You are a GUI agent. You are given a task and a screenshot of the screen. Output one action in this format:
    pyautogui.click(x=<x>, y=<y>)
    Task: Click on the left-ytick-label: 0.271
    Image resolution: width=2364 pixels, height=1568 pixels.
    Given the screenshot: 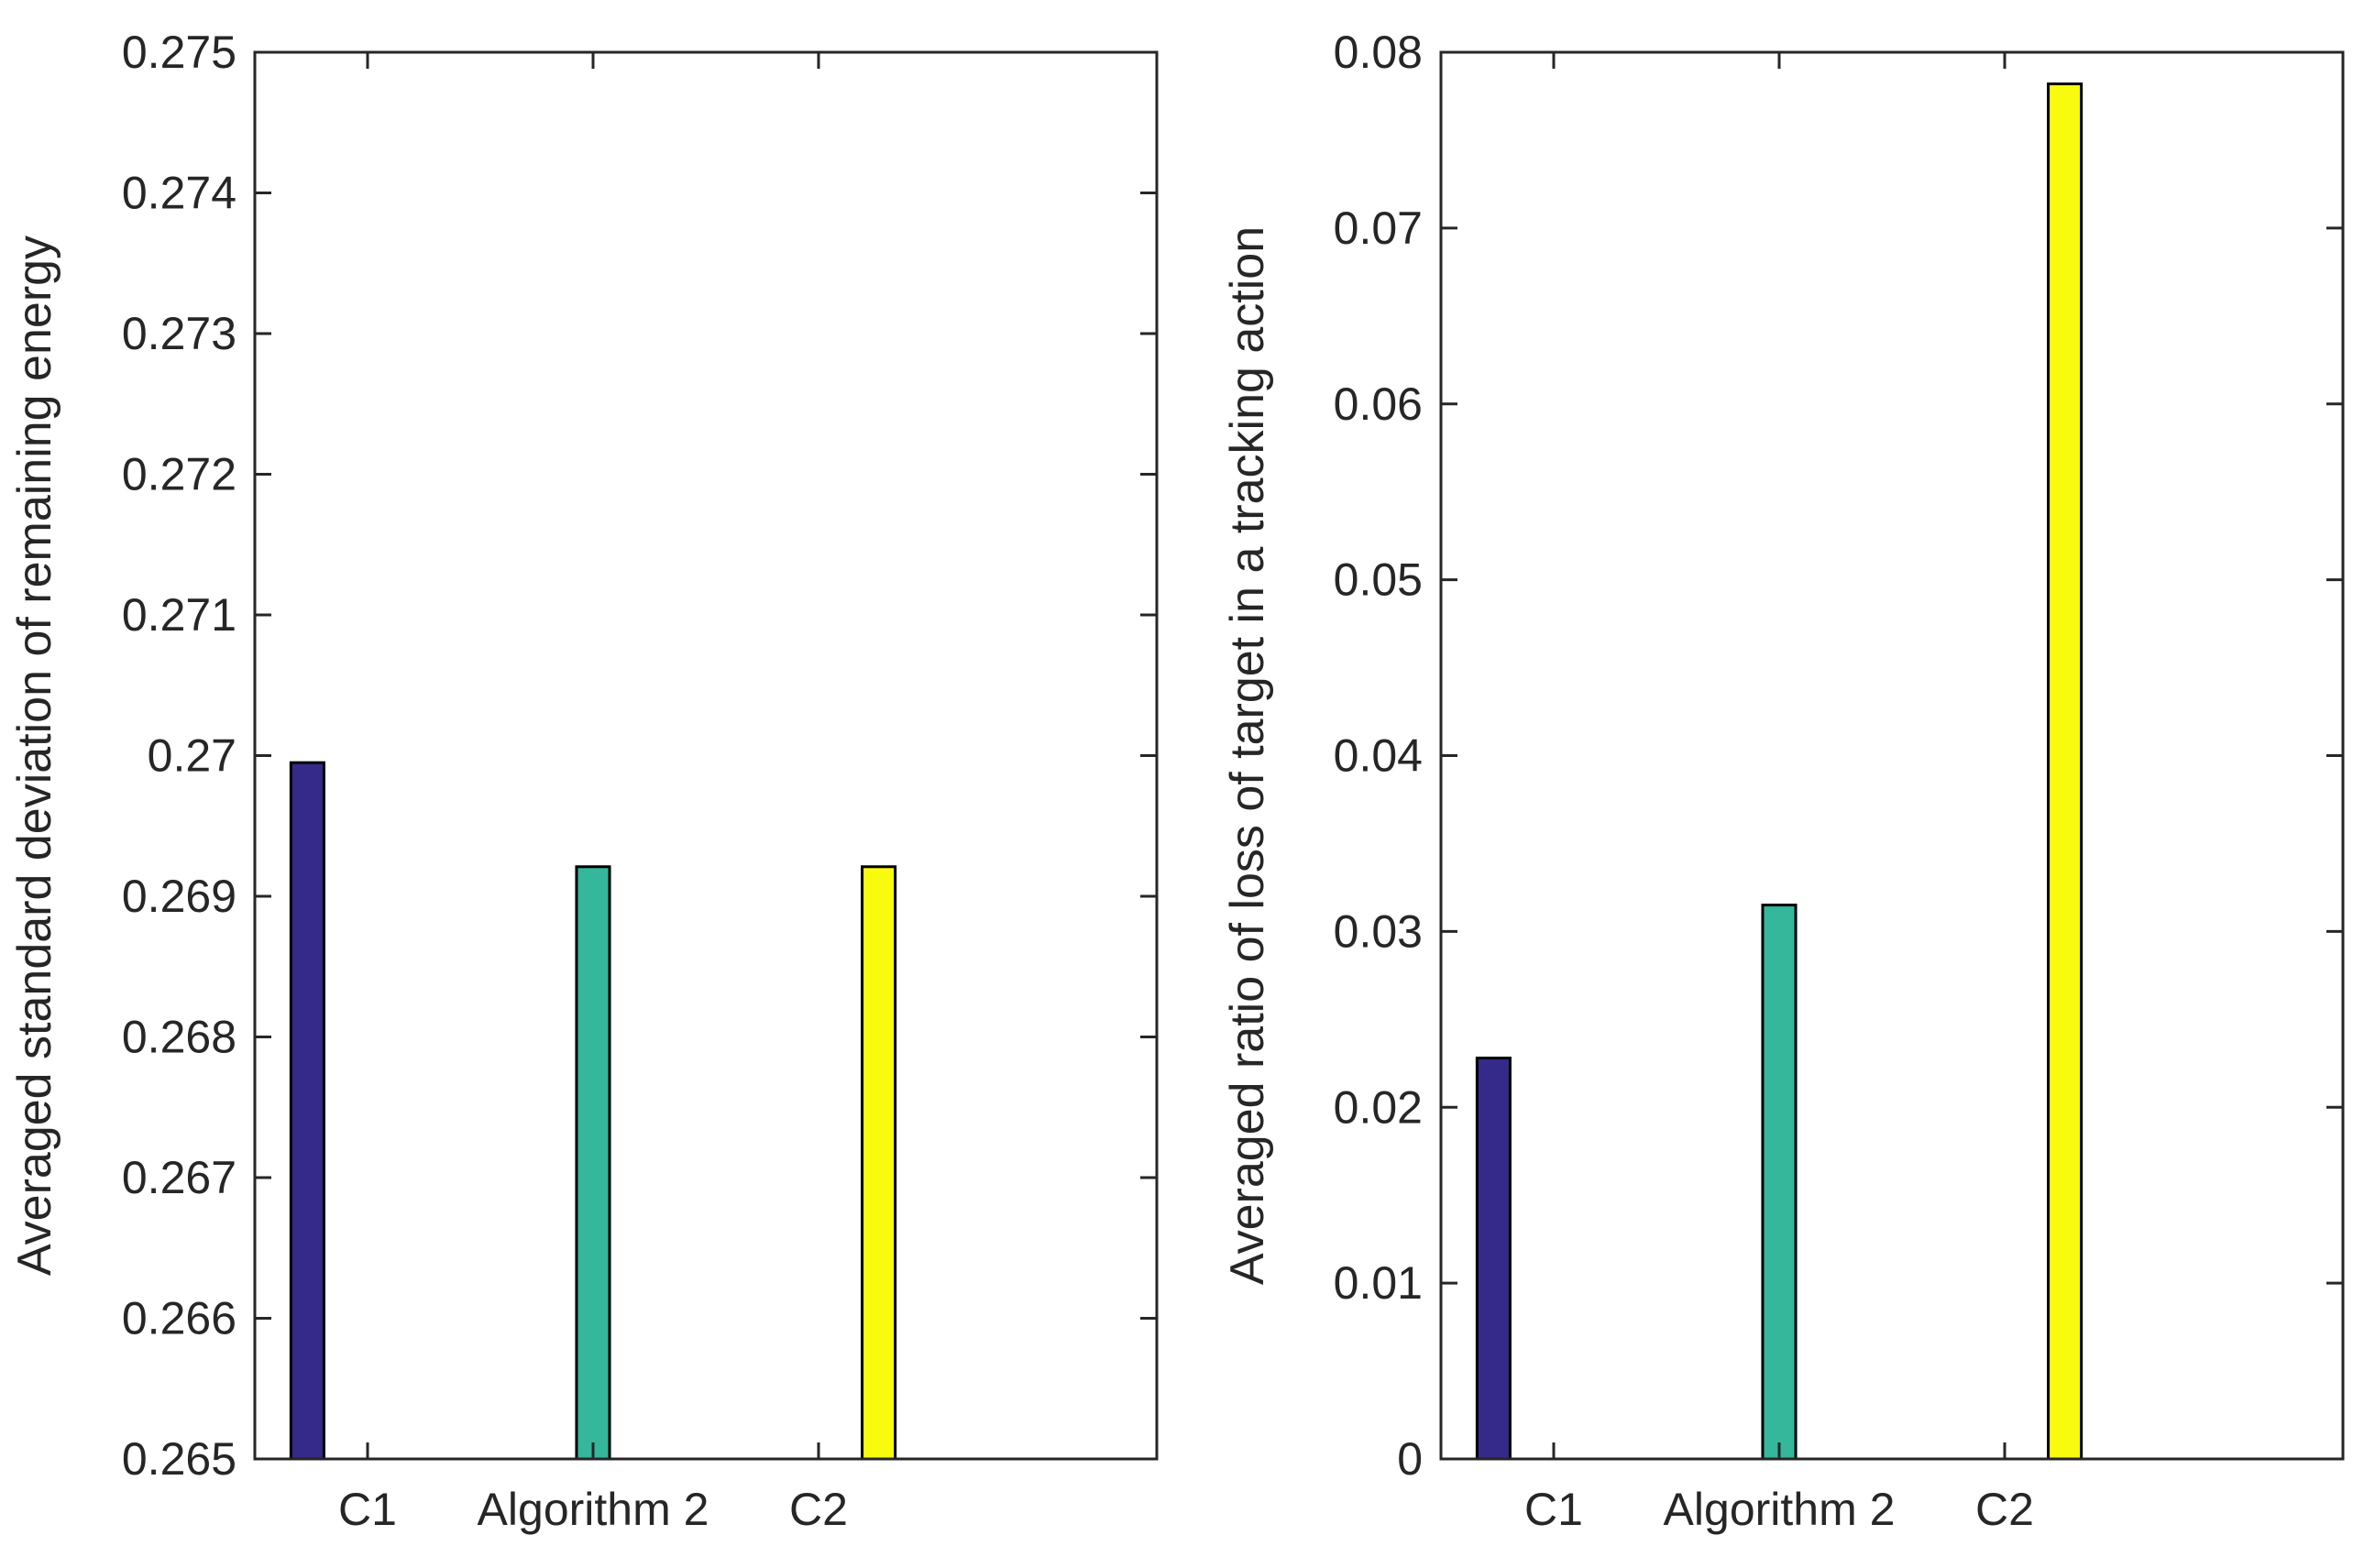 What is the action you would take?
    pyautogui.click(x=179, y=615)
    